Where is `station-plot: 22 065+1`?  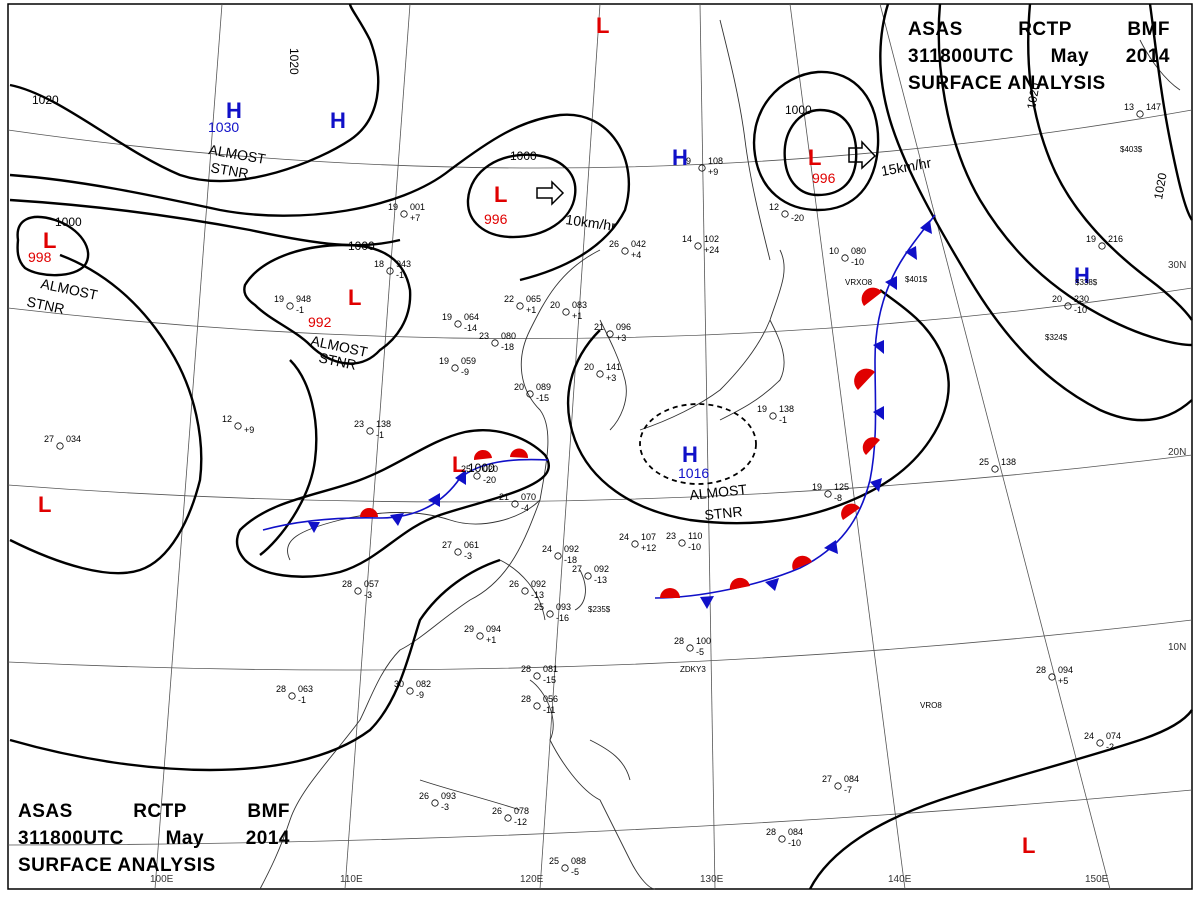
station-plot: 22 065+1 is located at coordinates (522, 304).